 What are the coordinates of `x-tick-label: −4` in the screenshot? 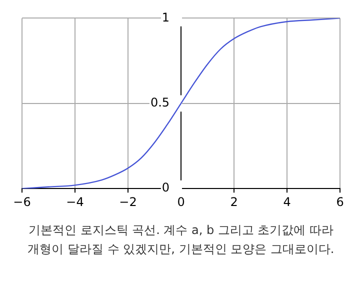 It's located at (75, 201).